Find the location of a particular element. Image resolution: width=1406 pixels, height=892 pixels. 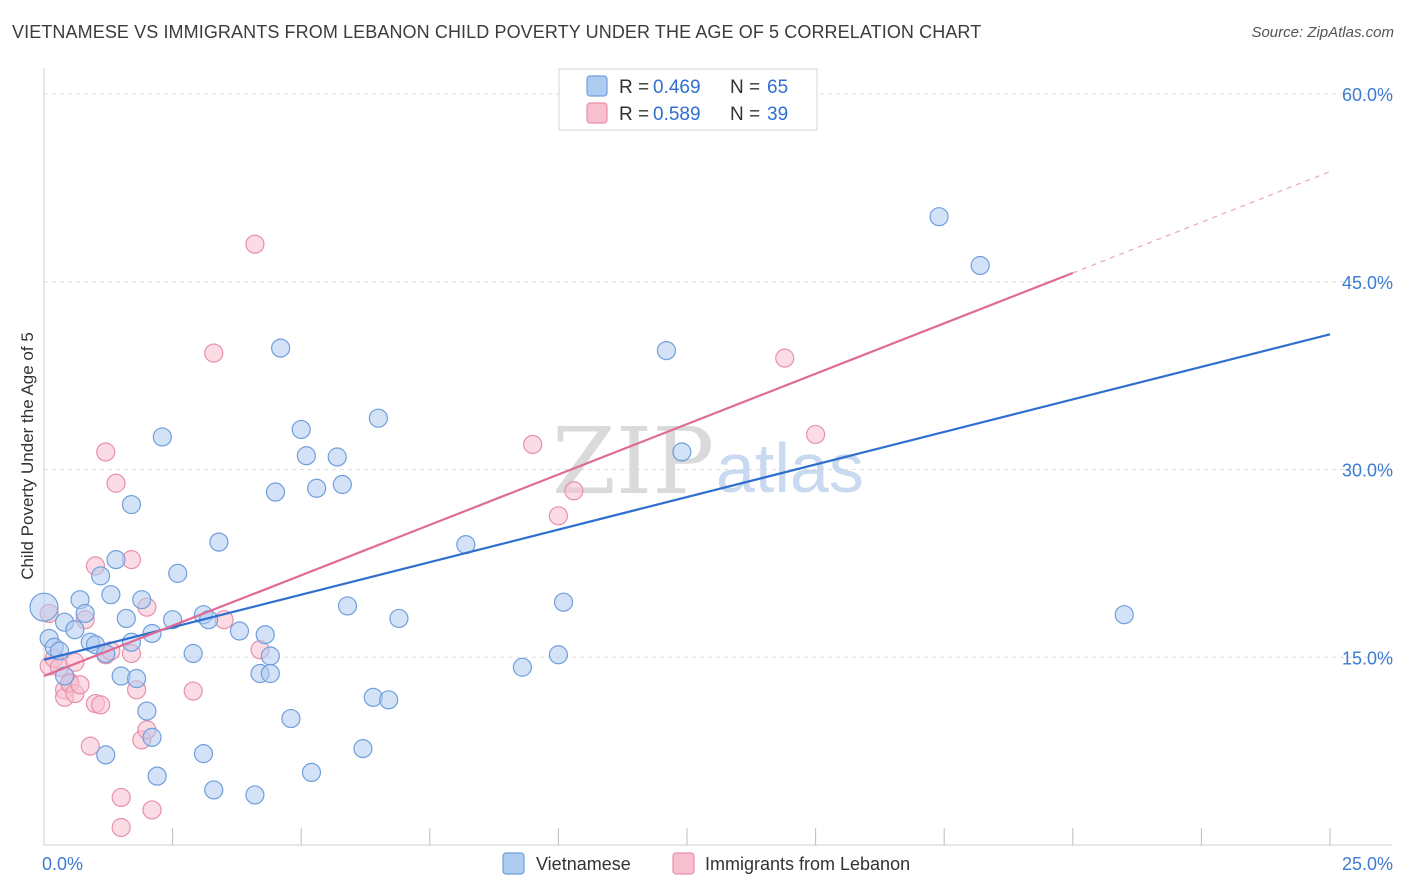

y-tick-labels: 15.0% 30.0% 45.0% 60.0% is located at coordinates (1367, 376).